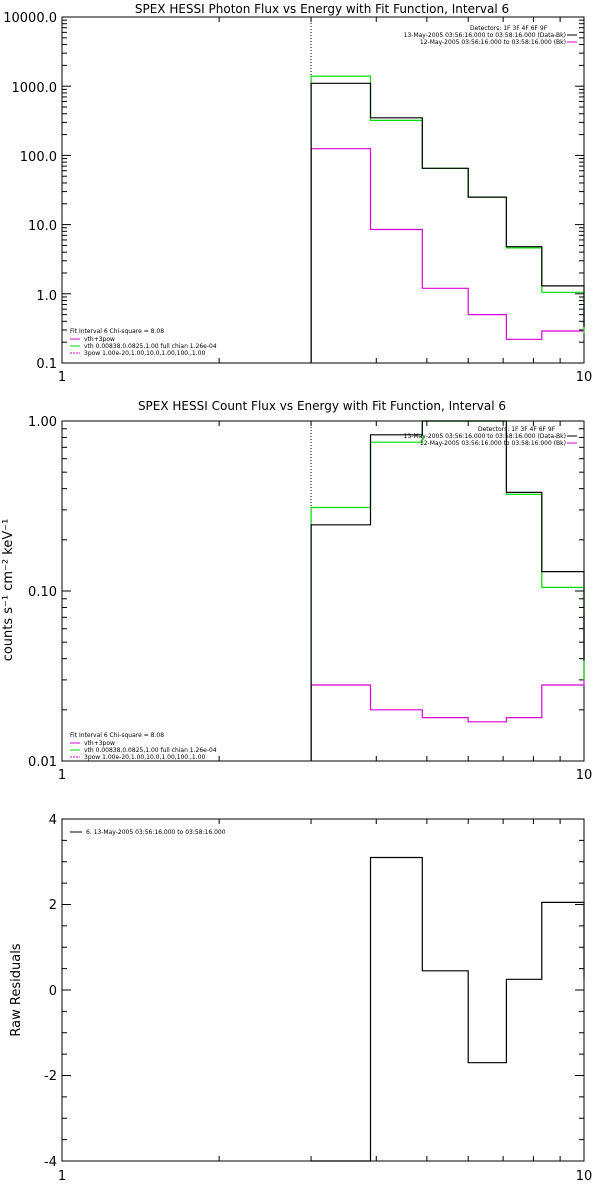 The height and width of the screenshot is (1200, 600). I want to click on residuals-series-layer, so click(448, 1009).